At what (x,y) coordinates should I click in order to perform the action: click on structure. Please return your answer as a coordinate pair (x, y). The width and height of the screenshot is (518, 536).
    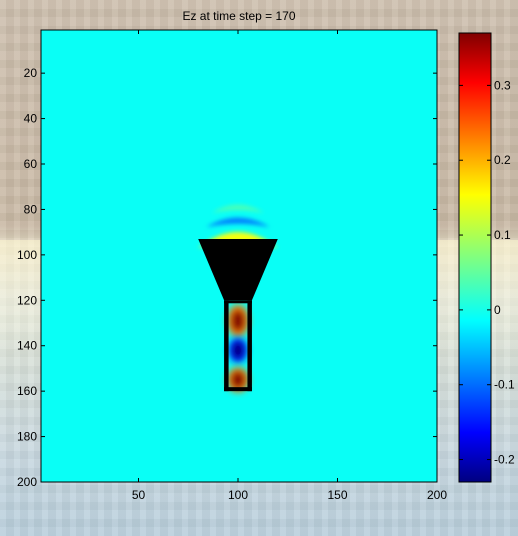
    Looking at the image, I should click on (238, 315).